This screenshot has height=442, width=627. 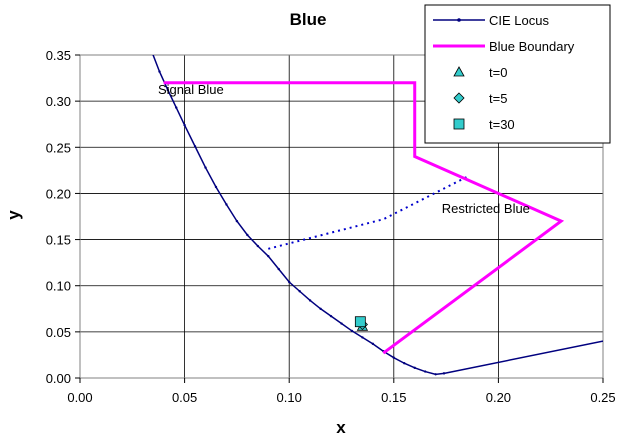 I want to click on y-tick-label: 0.15, so click(x=58, y=240).